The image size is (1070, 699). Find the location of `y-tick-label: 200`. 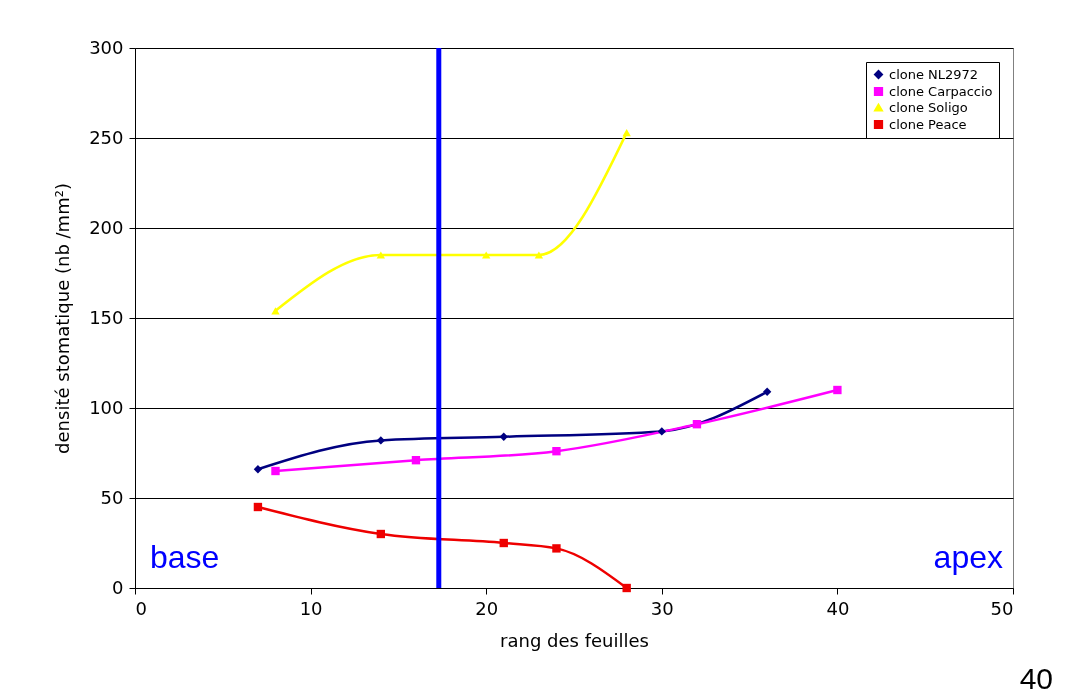

y-tick-label: 200 is located at coordinates (106, 227).